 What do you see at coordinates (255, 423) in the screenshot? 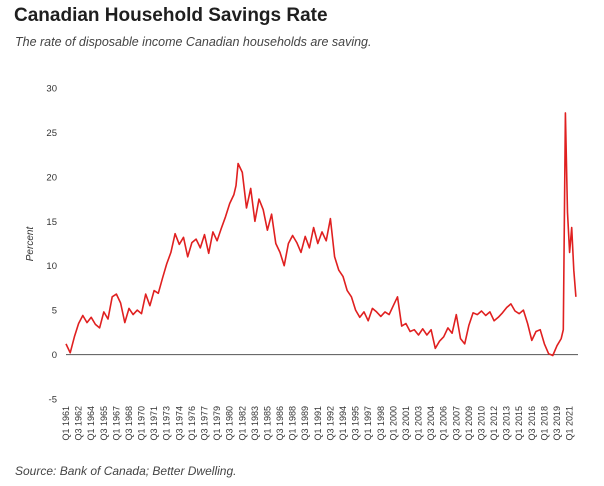
I see `x-tick-label: Q3 1983` at bounding box center [255, 423].